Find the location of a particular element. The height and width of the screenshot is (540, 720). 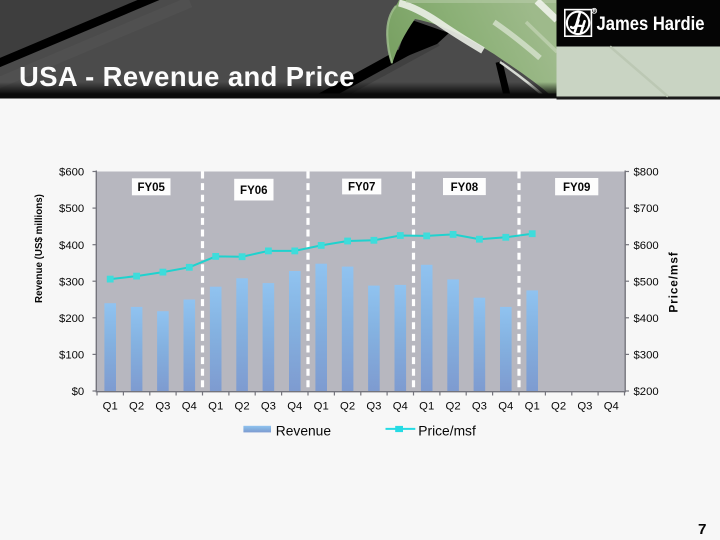

svg-text: $700 is located at coordinates (646, 209).